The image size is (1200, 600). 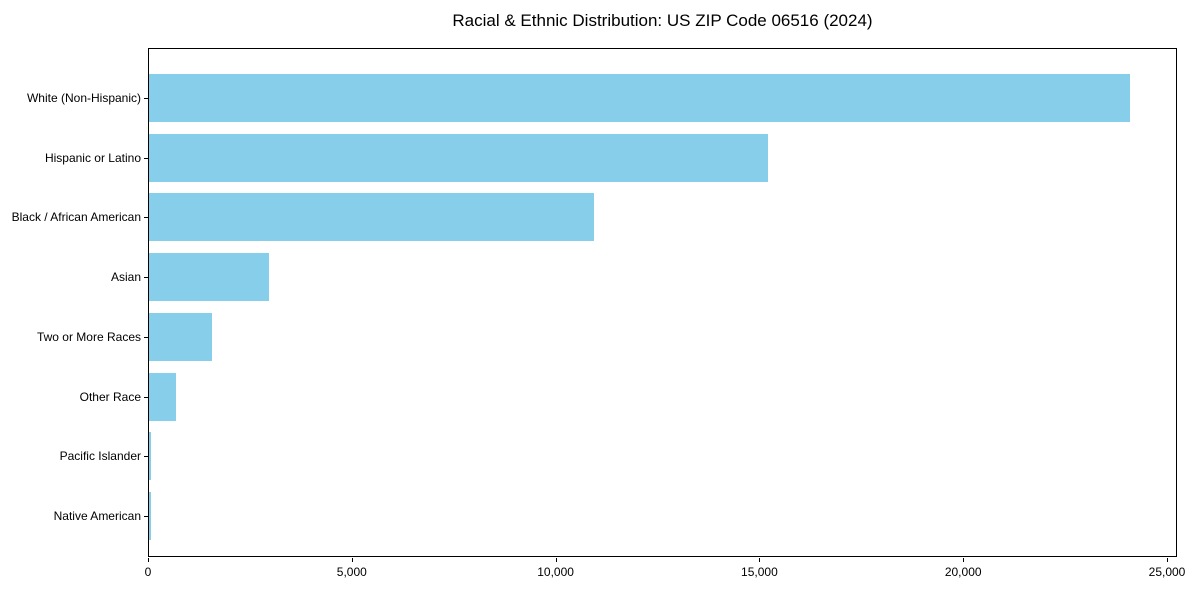 I want to click on x-tick-label-10000: 10,000, so click(x=555, y=572).